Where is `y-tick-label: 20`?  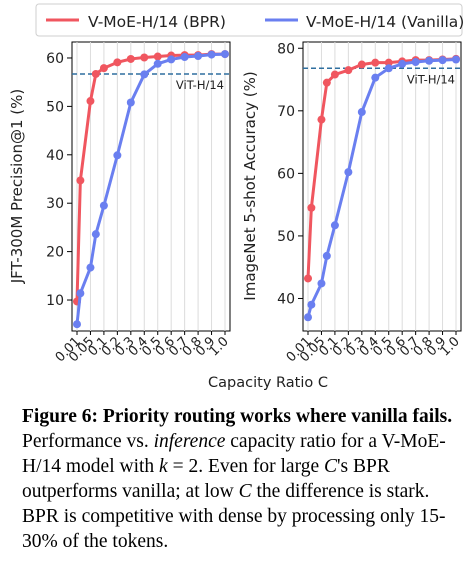 y-tick-label: 20 is located at coordinates (55, 253).